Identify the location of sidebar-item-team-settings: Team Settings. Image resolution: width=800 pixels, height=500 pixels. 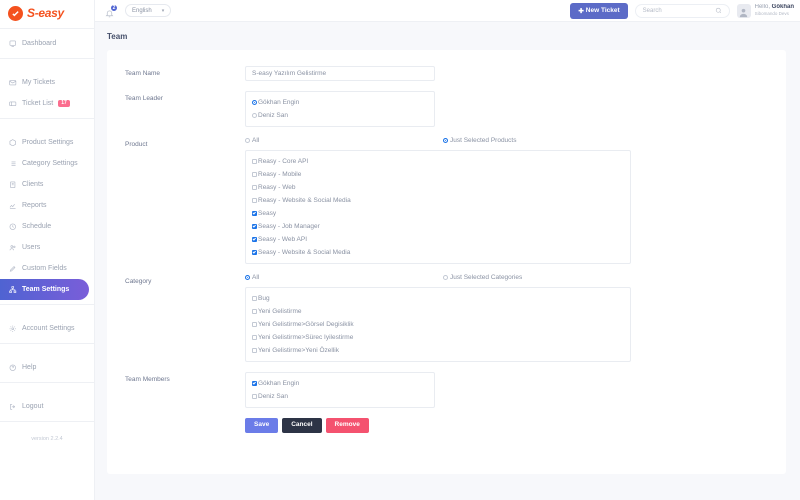
(44, 289).